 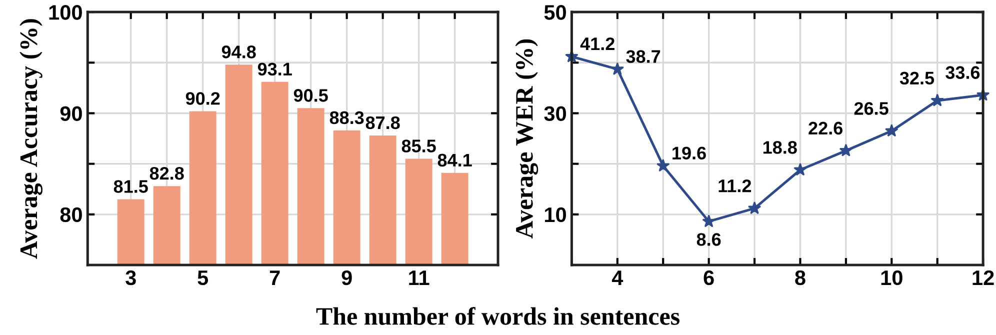 I want to click on y-tick-label: 90, so click(x=71, y=113).